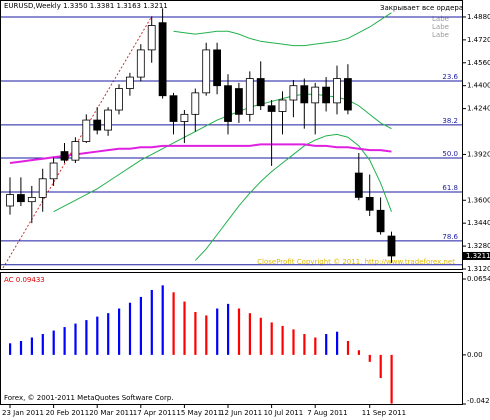 This screenshot has width=490, height=420. Describe the element at coordinates (478, 109) in the screenshot. I see `y-tick-label: 1.4240` at that location.